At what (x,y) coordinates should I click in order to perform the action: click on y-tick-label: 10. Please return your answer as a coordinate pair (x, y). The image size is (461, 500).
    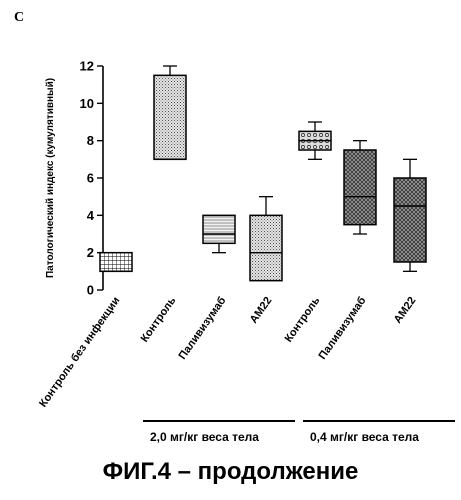
    Looking at the image, I should click on (87, 103).